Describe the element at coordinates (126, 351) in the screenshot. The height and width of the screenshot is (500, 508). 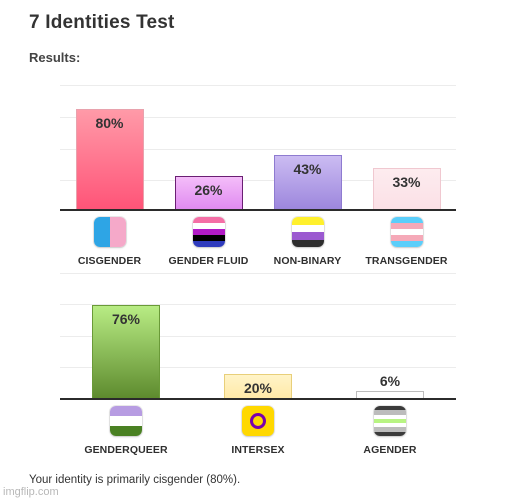
I see `bar-genderqueer: 76%` at that location.